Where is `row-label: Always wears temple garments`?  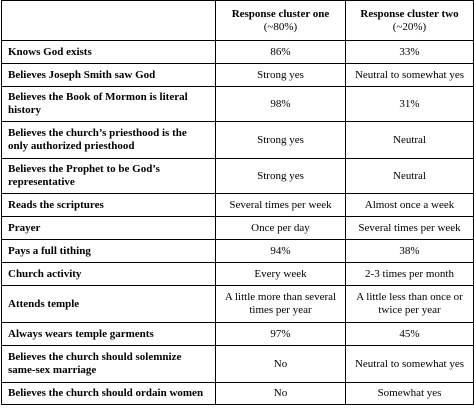 row-label: Always wears temple garments is located at coordinates (108, 334).